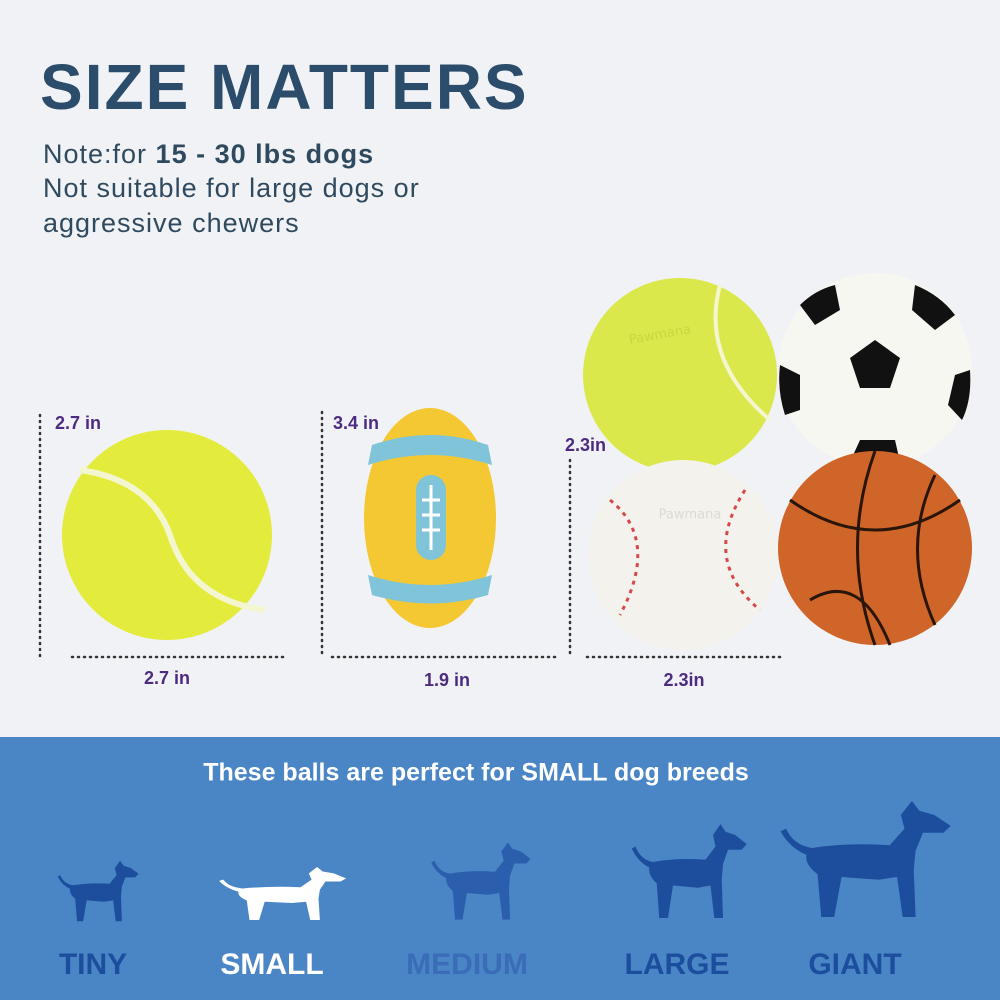 This screenshot has width=1000, height=1000. Describe the element at coordinates (677, 964) in the screenshot. I see `size-label: LARGE` at that location.